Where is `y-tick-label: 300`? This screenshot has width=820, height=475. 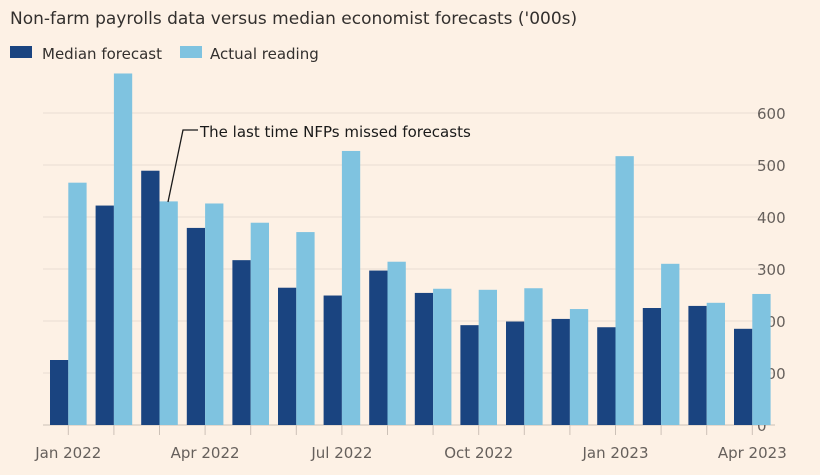
y-tick-label: 300 is located at coordinates (771, 270).